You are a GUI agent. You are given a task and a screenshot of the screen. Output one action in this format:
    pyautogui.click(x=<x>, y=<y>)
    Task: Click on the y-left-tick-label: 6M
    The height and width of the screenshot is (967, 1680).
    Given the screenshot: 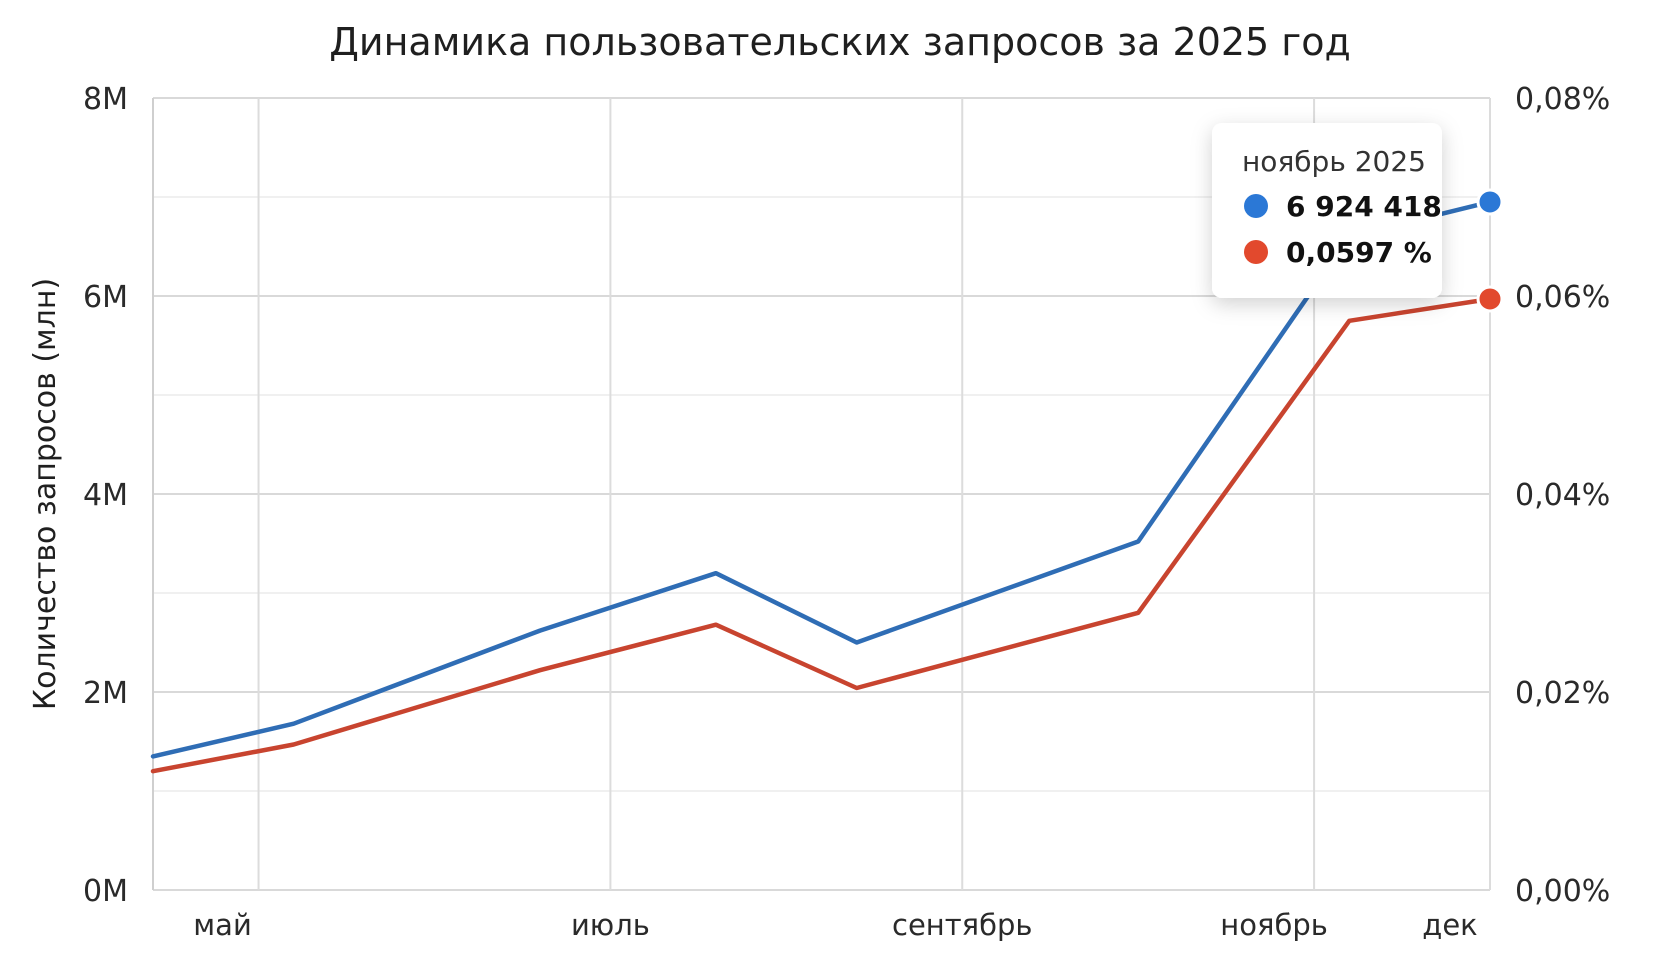 What is the action you would take?
    pyautogui.click(x=105, y=297)
    